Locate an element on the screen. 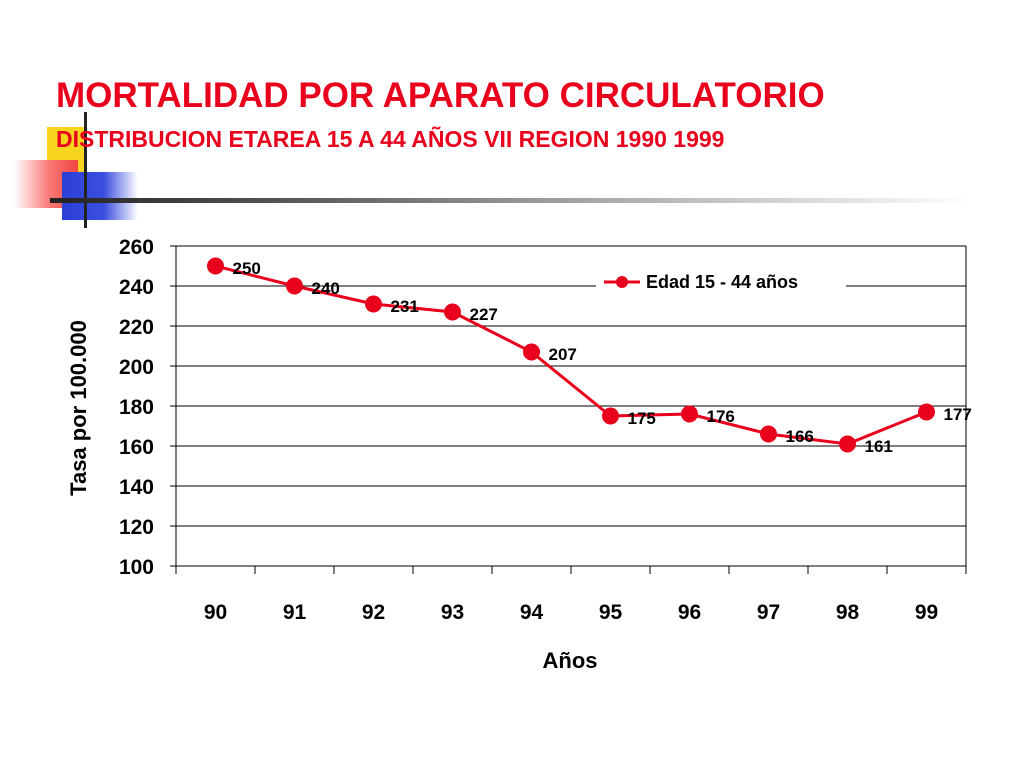  x-tick-label: 94 is located at coordinates (532, 612).